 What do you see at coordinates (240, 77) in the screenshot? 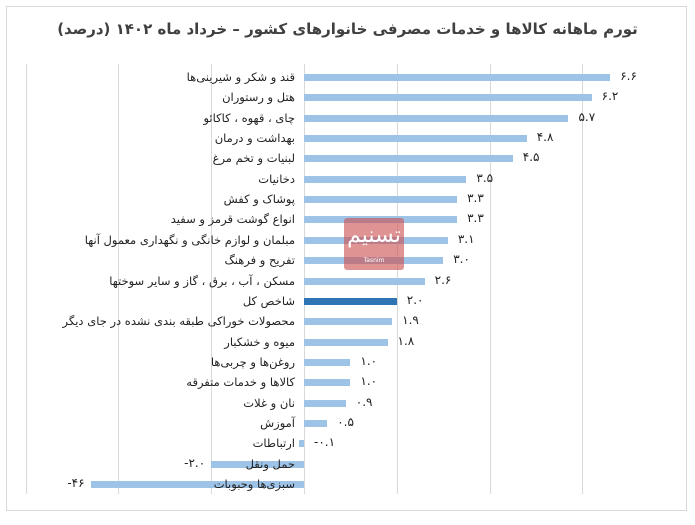
I see `category-label: قند و شکر و شیرینی‌ها` at bounding box center [240, 77].